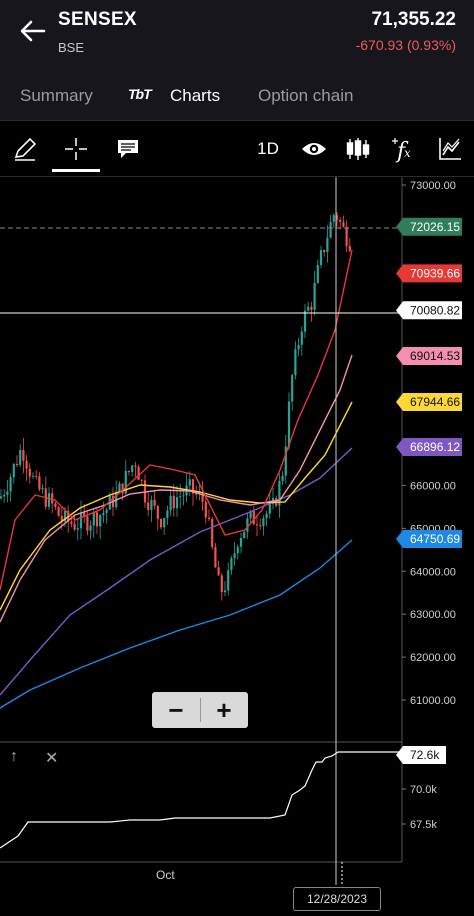 This screenshot has width=474, height=916. I want to click on volume-tag-label: 72.6k, so click(425, 755).